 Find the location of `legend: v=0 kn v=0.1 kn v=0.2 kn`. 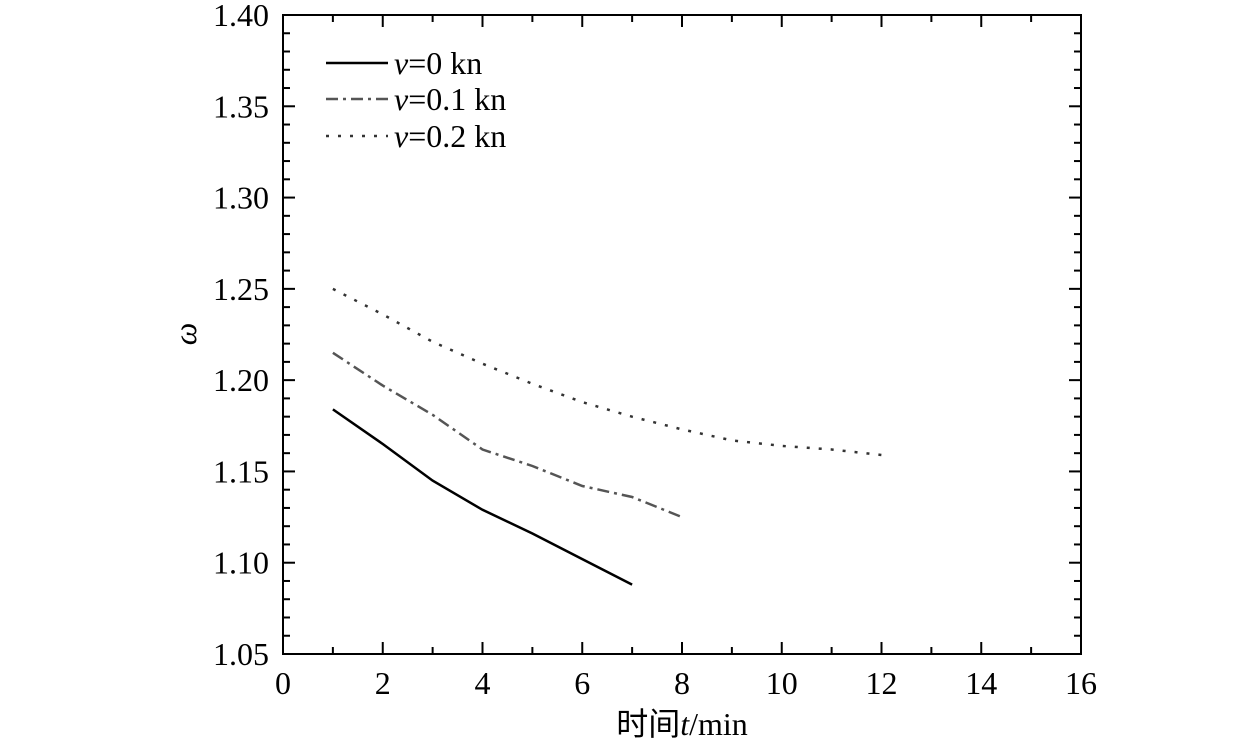

legend: v=0 kn v=0.1 kn v=0.2 kn is located at coordinates (416, 99).